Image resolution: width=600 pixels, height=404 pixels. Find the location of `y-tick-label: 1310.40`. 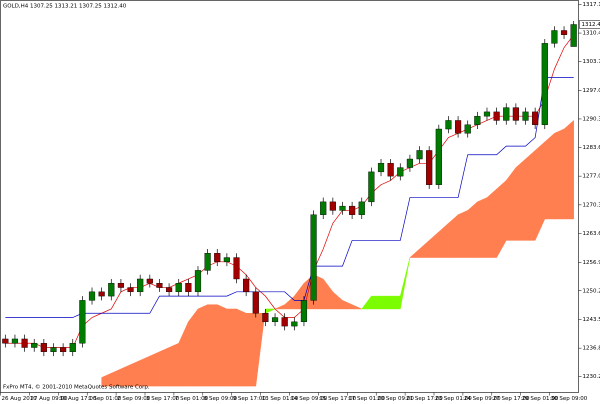

y-tick-label: 1310.40 is located at coordinates (591, 34).